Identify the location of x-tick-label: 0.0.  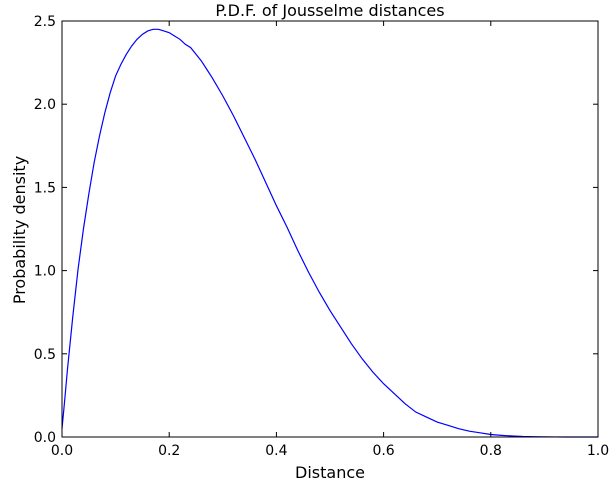
(62, 451).